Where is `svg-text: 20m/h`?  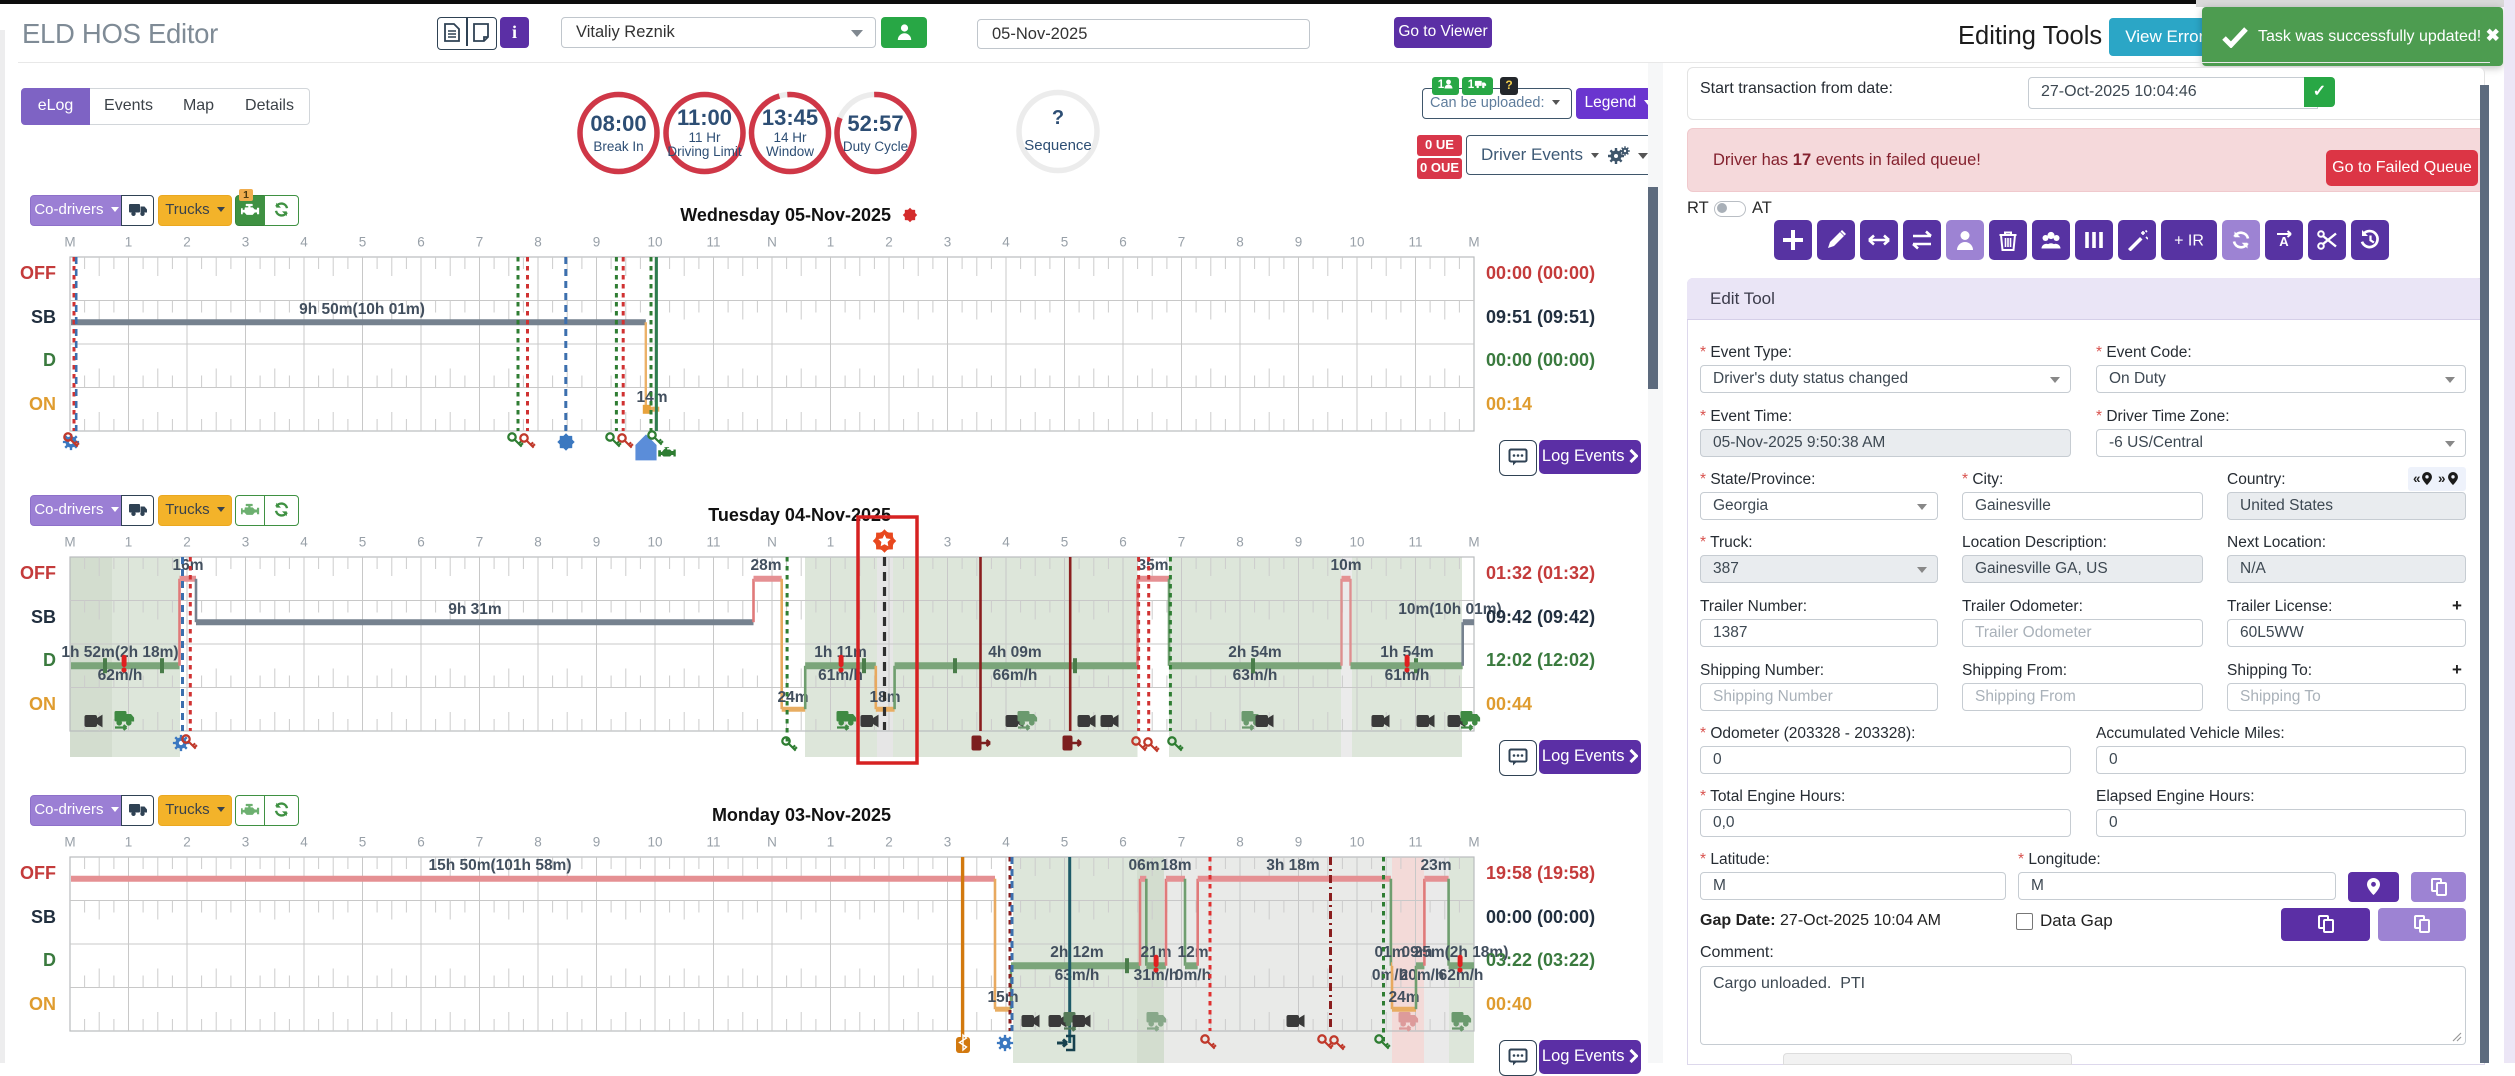 svg-text: 20m/h is located at coordinates (1422, 975).